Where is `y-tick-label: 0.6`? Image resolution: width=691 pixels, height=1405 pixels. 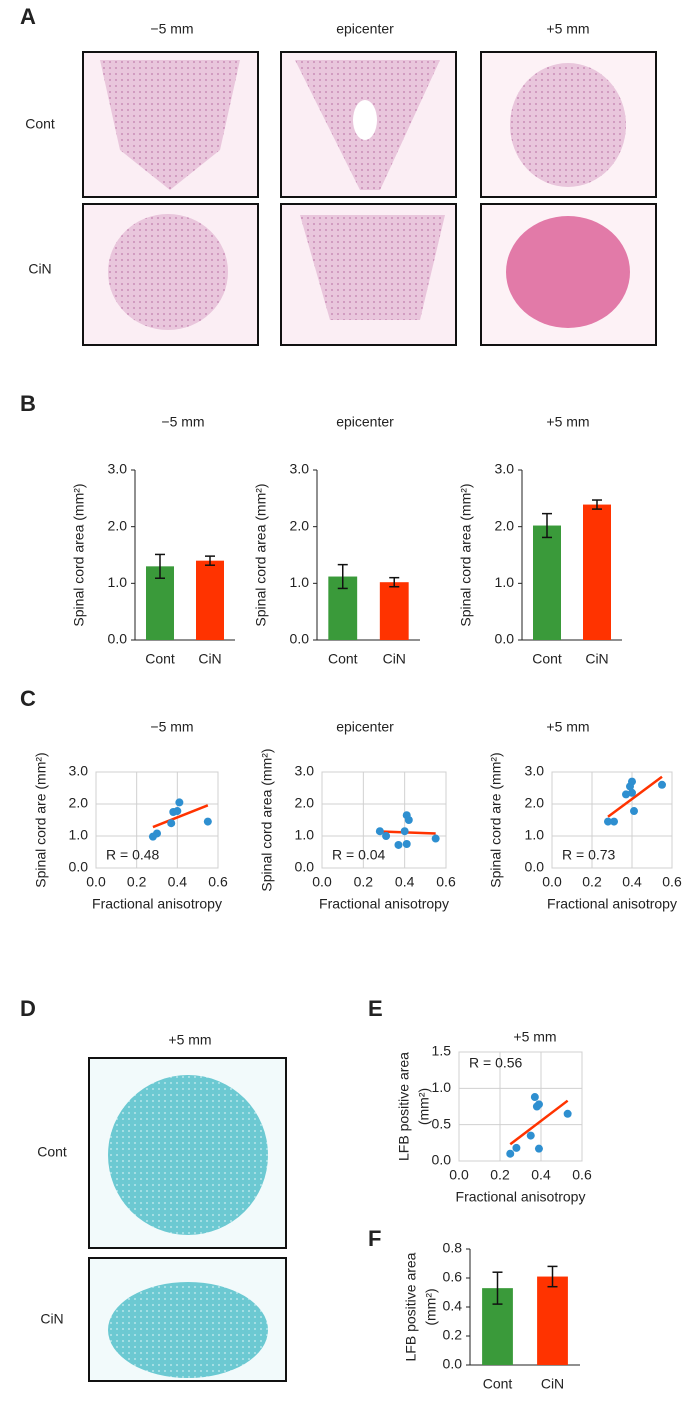 y-tick-label: 0.6 is located at coordinates (453, 1277).